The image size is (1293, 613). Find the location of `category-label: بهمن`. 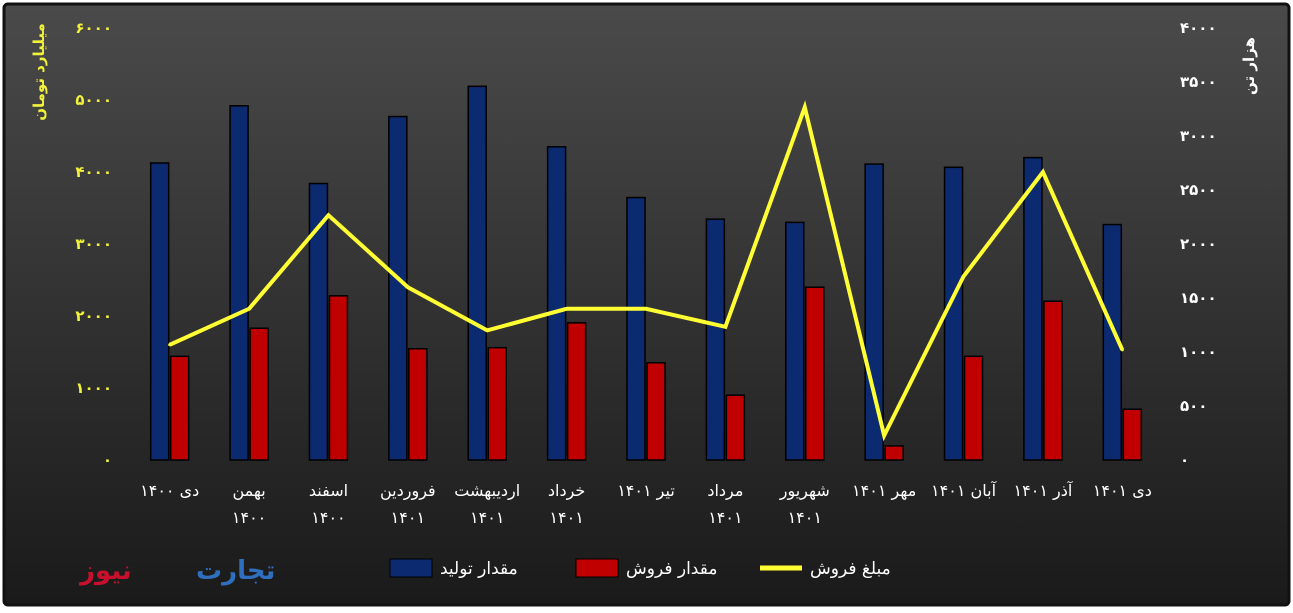

category-label: بهمن is located at coordinates (248, 491).